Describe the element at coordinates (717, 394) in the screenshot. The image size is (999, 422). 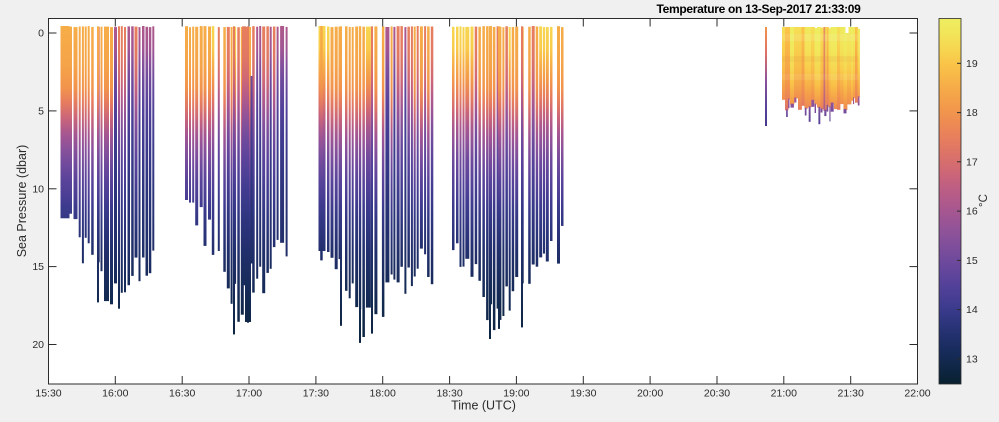
I see `svg-text: 20:30` at that location.